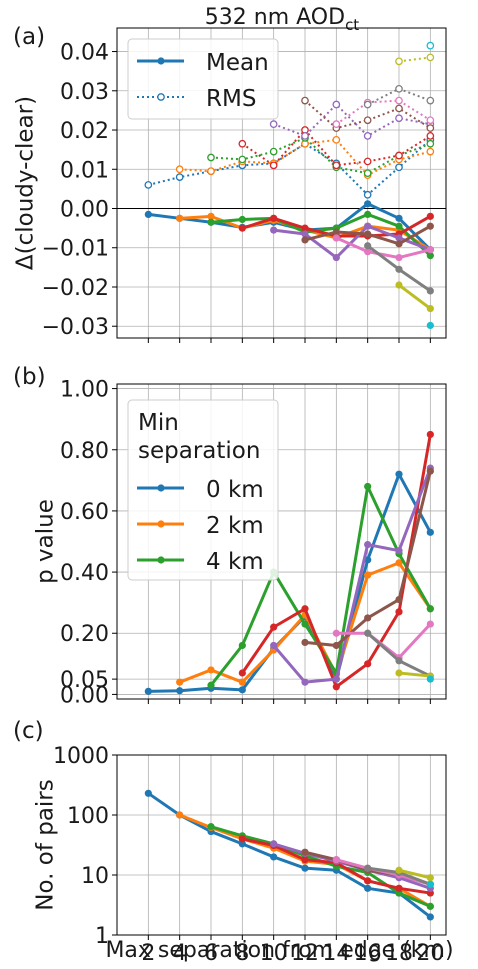 The image size is (478, 969). Describe the element at coordinates (84, 695) in the screenshot. I see `y-tick-label: 0.00` at that location.